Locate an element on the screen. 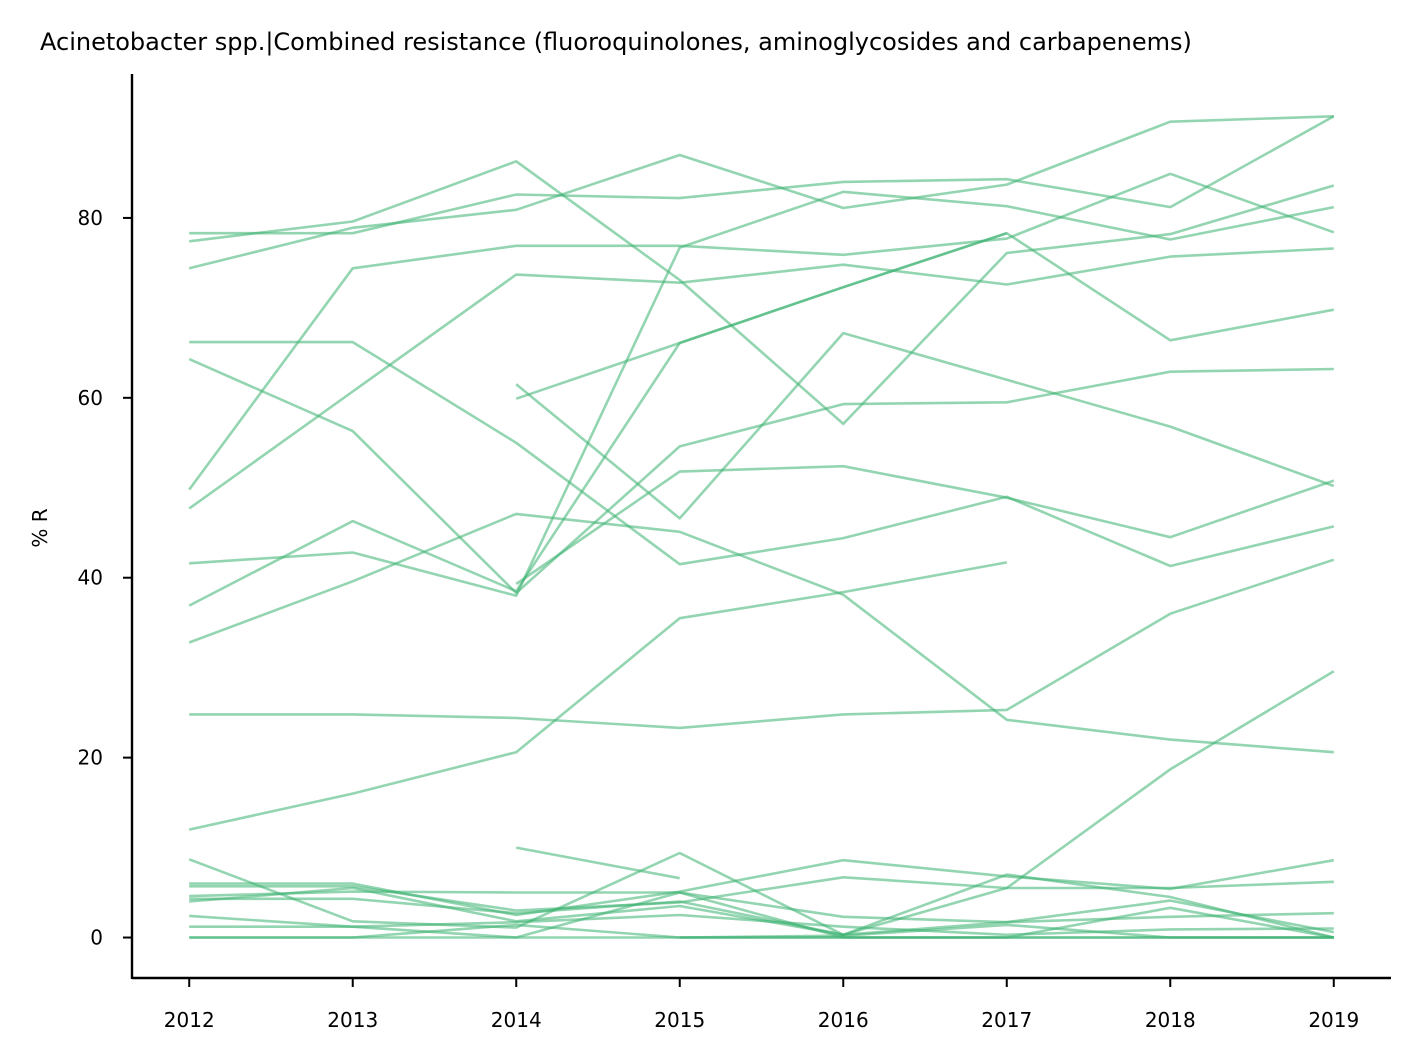 The height and width of the screenshot is (1062, 1417). x-ticks: 2012 2013 2014 2015 2016 2017 2018 2019 is located at coordinates (761, 1005).